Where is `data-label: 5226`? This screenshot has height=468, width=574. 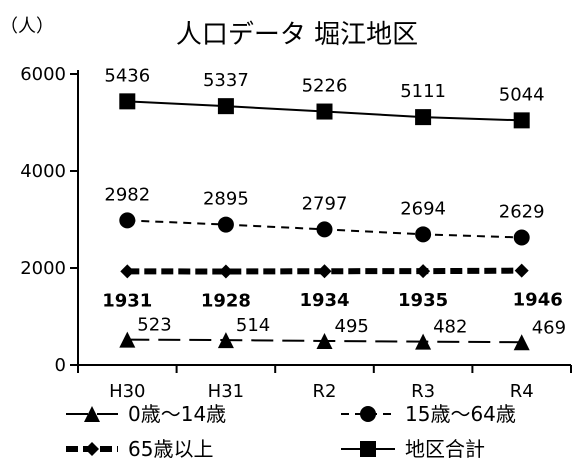
data-label: 5226 is located at coordinates (325, 86).